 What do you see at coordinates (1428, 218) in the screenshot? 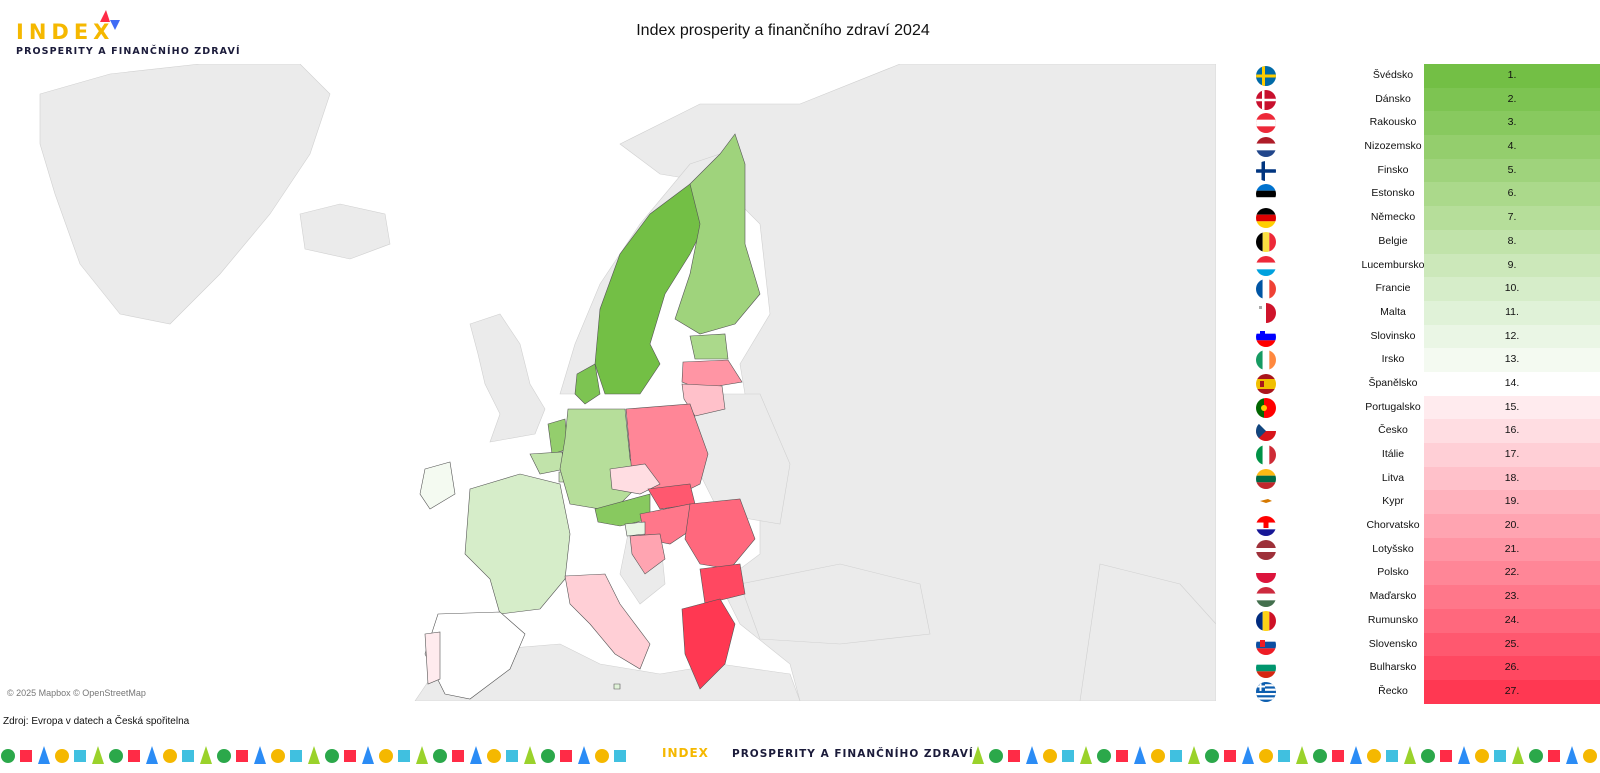
I see `ranking-row-de: Německo 7.` at bounding box center [1428, 218].